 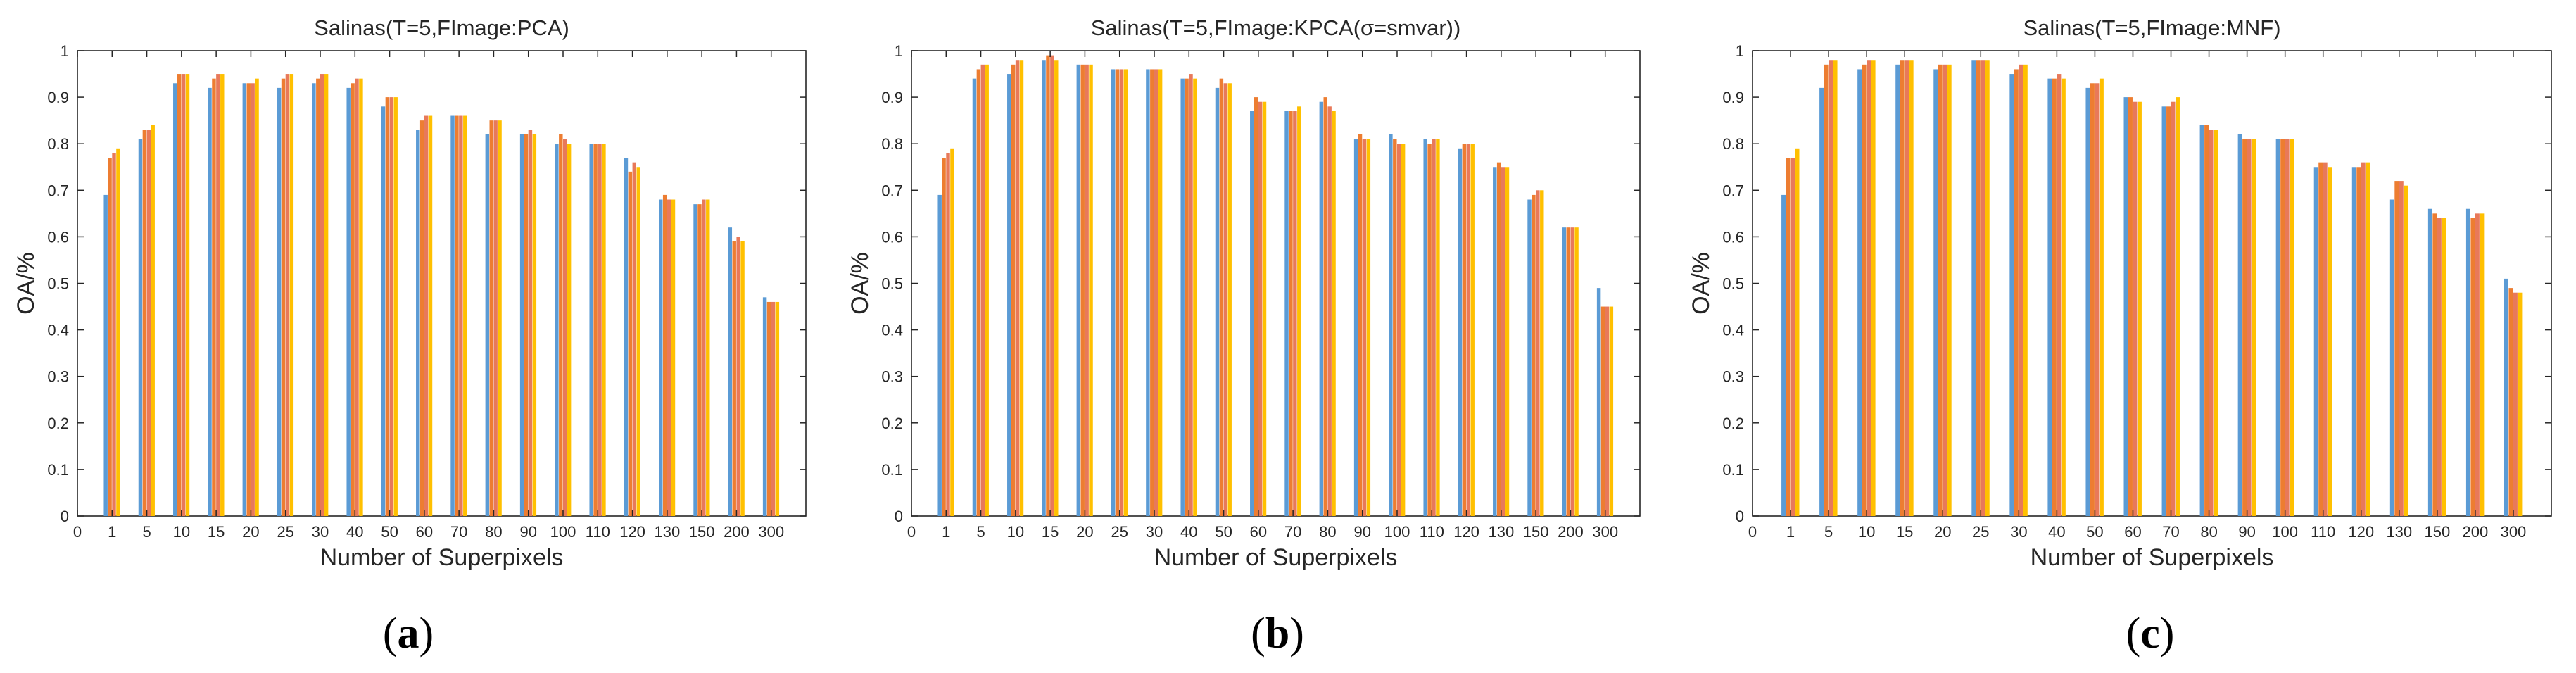 What do you see at coordinates (354, 532) in the screenshot?
I see `x-tick-label: 40` at bounding box center [354, 532].